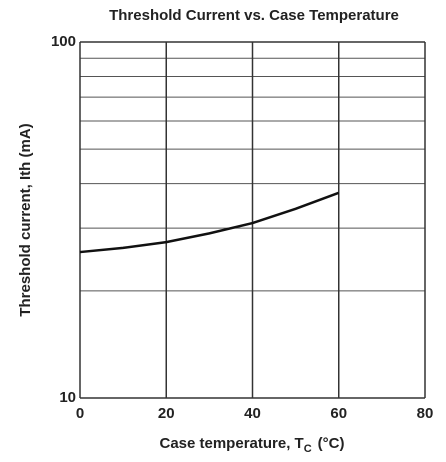 This screenshot has height=462, width=446. I want to click on y-tick-label: 10, so click(67, 397).